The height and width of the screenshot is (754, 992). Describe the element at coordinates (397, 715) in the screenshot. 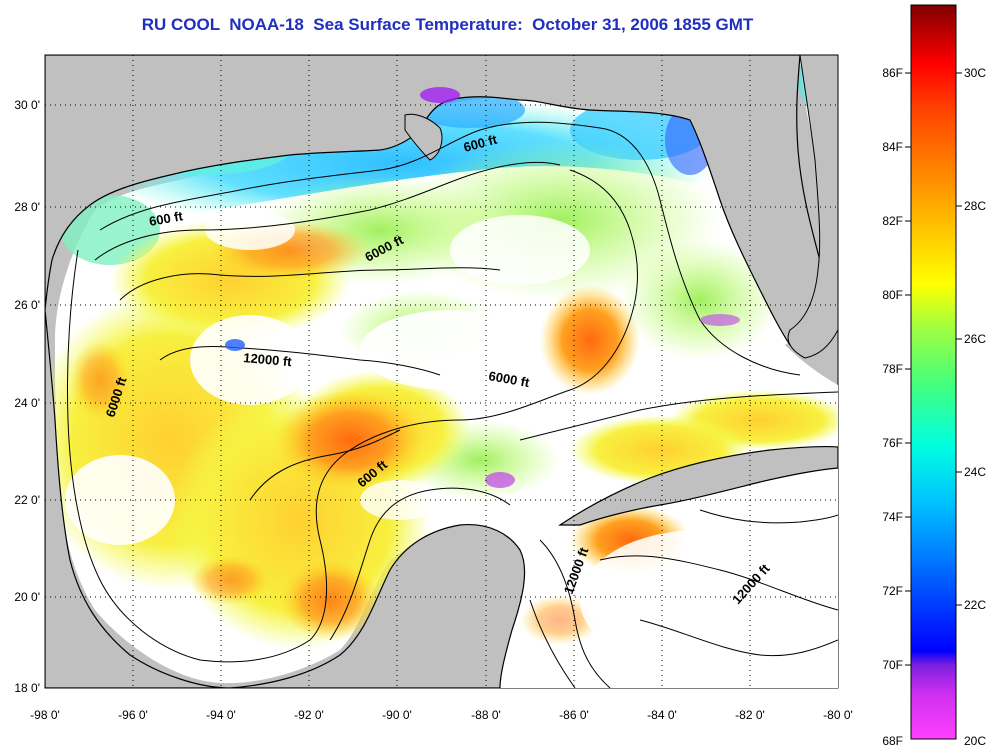

I see `lon-tick-label: -90 0'` at that location.